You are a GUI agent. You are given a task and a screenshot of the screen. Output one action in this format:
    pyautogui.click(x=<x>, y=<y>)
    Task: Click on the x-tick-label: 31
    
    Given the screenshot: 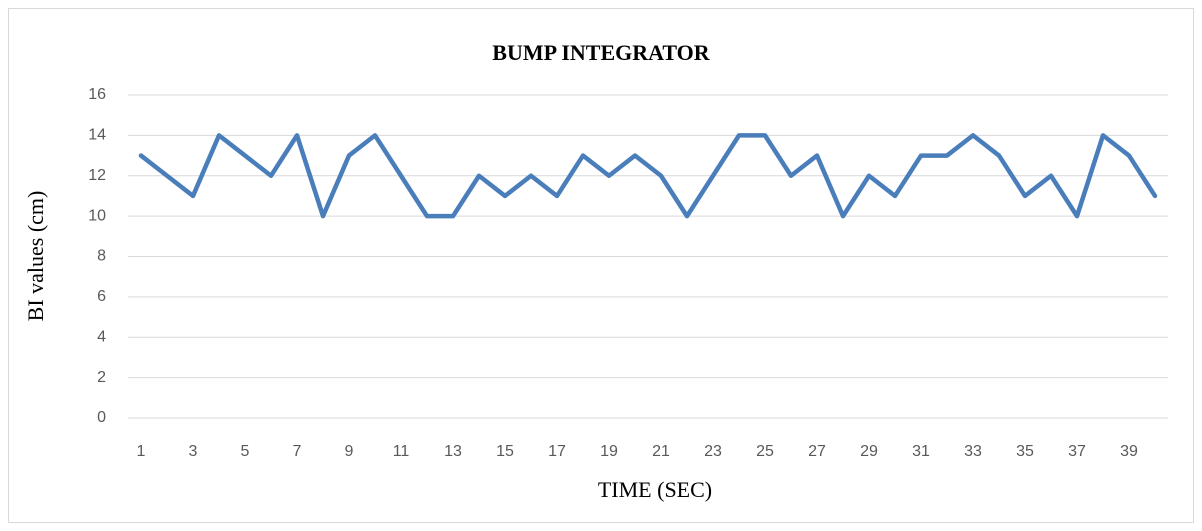 What is the action you would take?
    pyautogui.click(x=921, y=451)
    